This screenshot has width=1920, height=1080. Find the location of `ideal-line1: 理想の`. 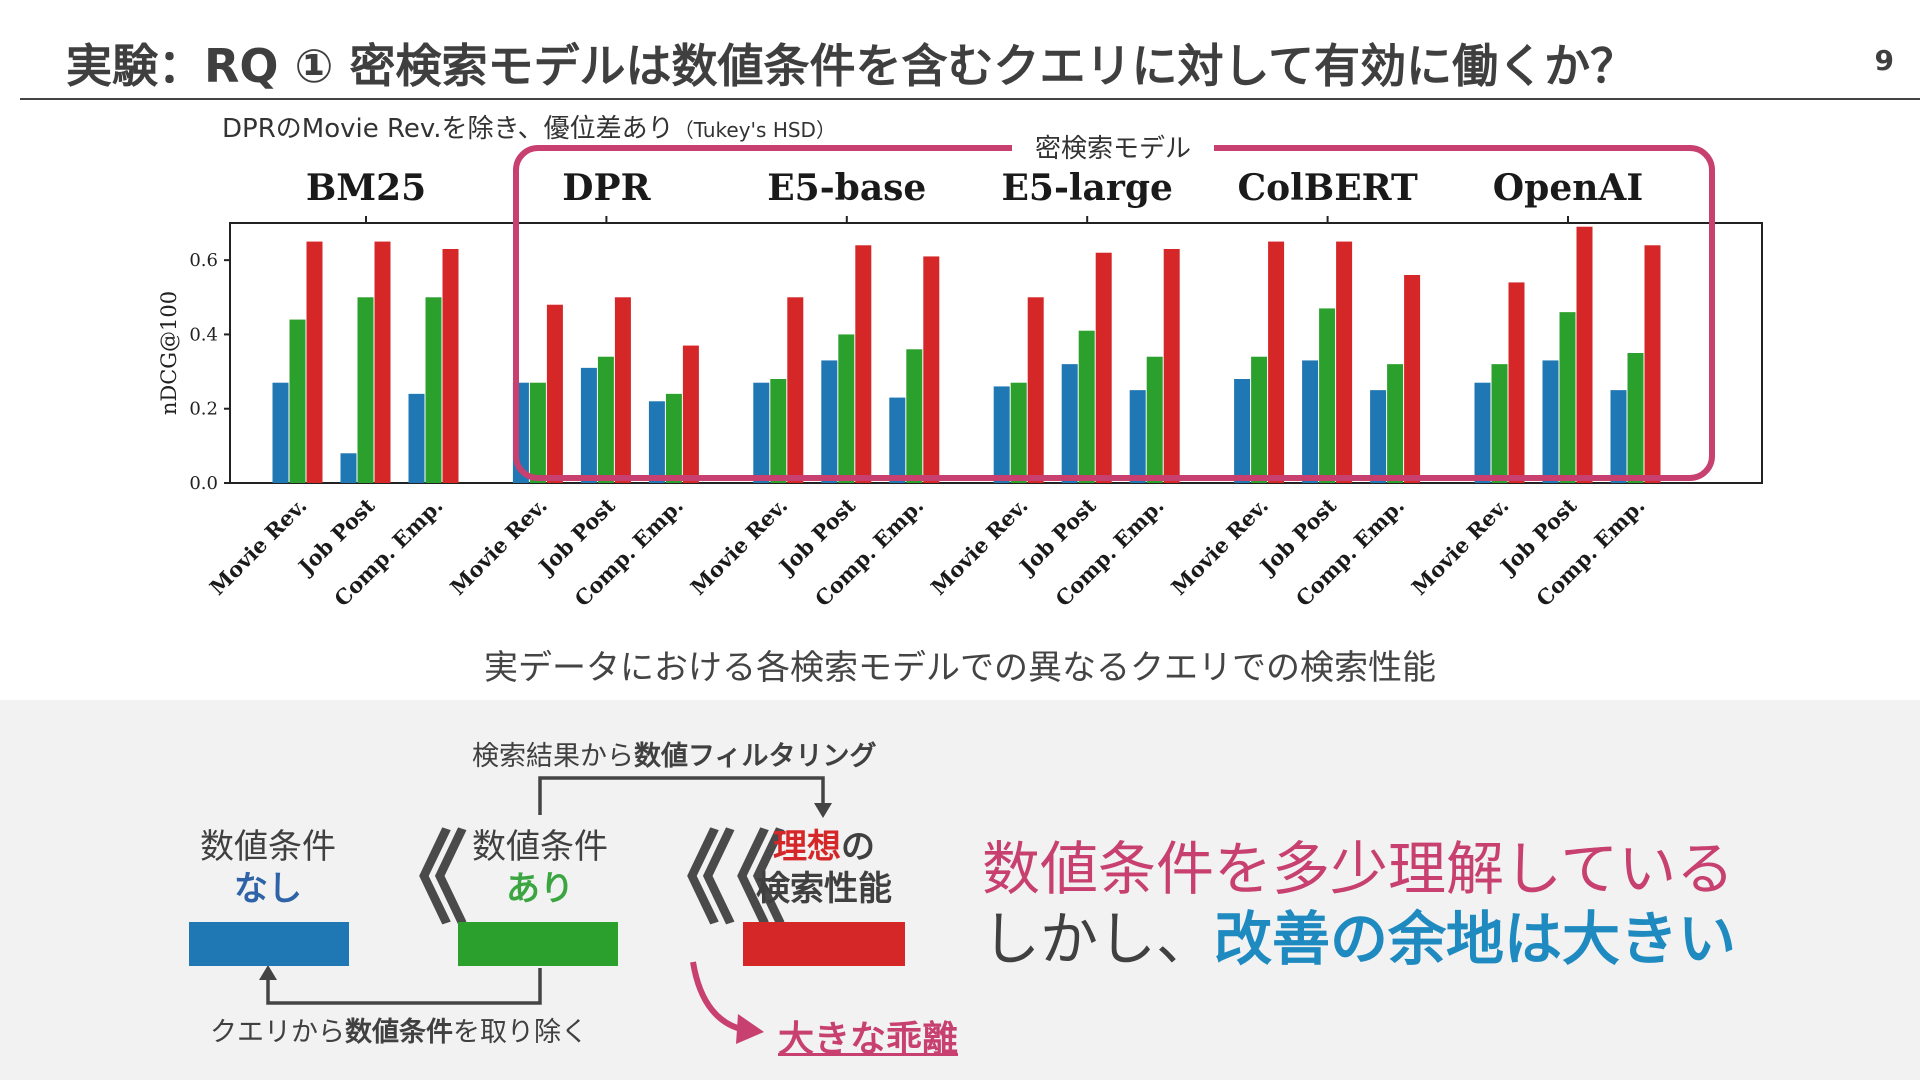

ideal-line1: 理想の is located at coordinates (824, 847).